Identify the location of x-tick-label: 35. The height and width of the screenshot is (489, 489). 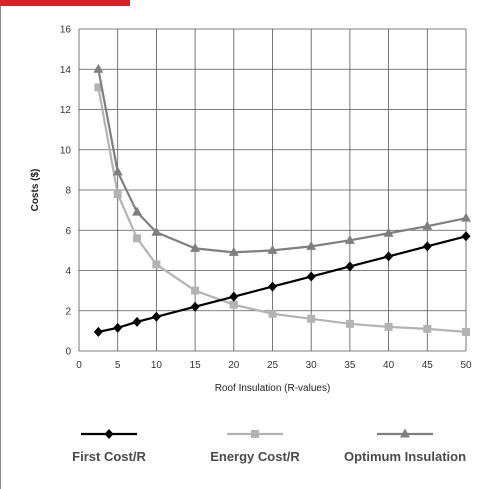
(350, 365).